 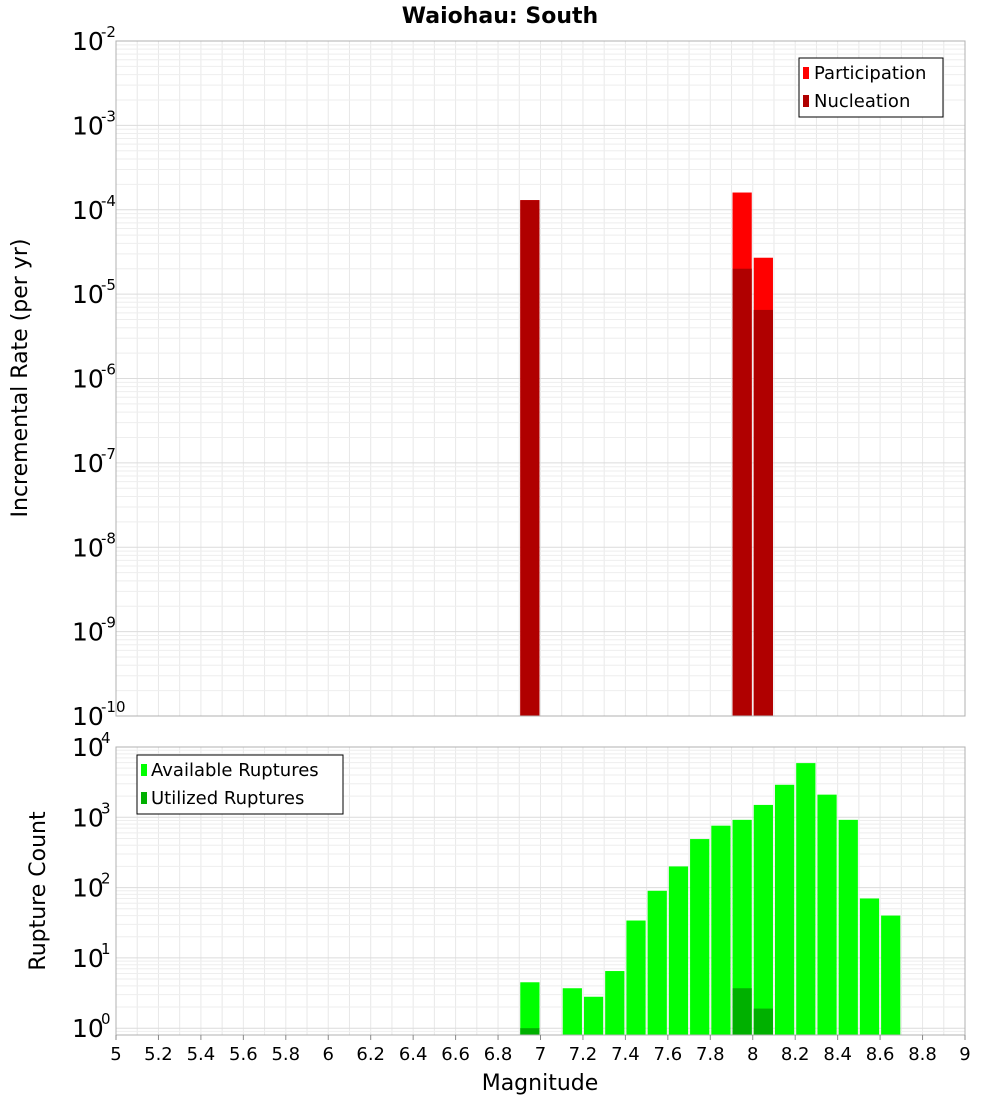 What do you see at coordinates (113, 707) in the screenshot?
I see `rate-y-tick-exponent: -10` at bounding box center [113, 707].